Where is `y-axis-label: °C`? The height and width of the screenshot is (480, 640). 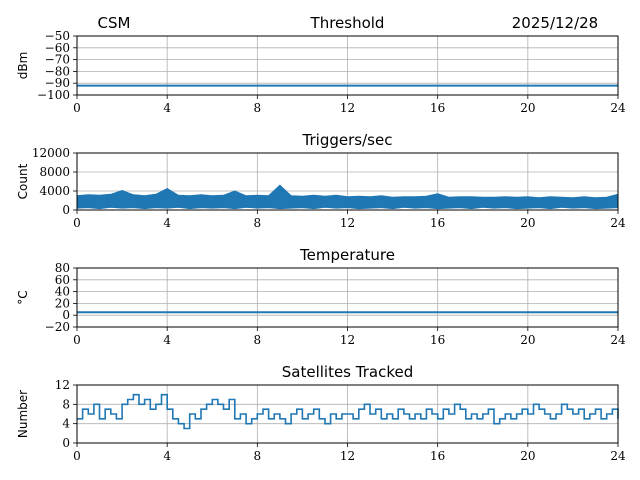 y-axis-label: °C is located at coordinates (23, 297).